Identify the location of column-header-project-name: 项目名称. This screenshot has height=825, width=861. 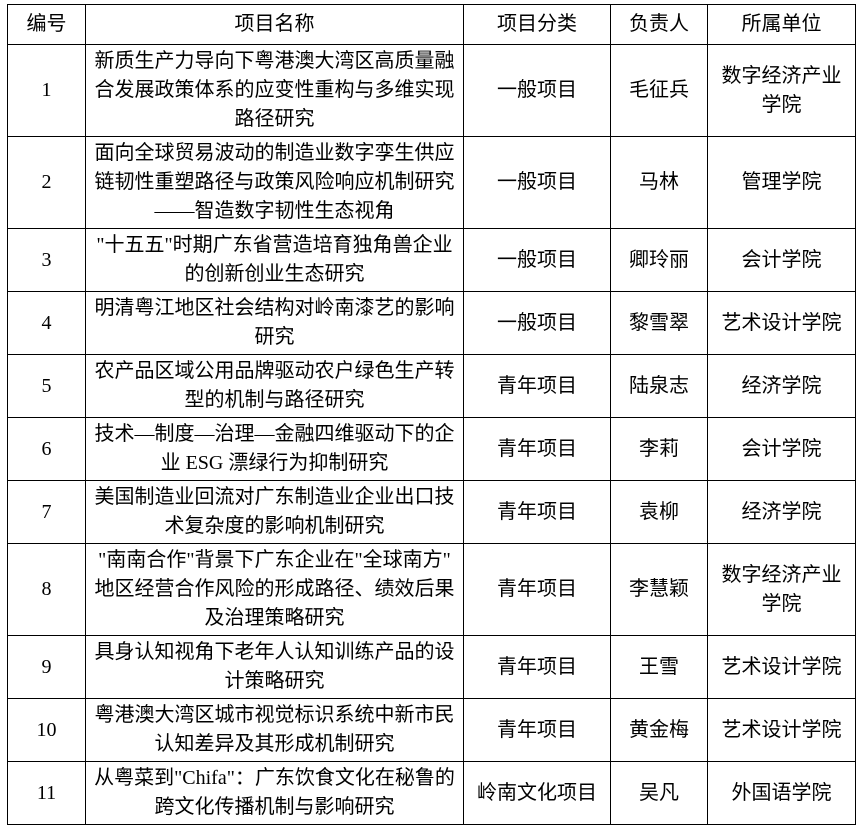
(274, 24).